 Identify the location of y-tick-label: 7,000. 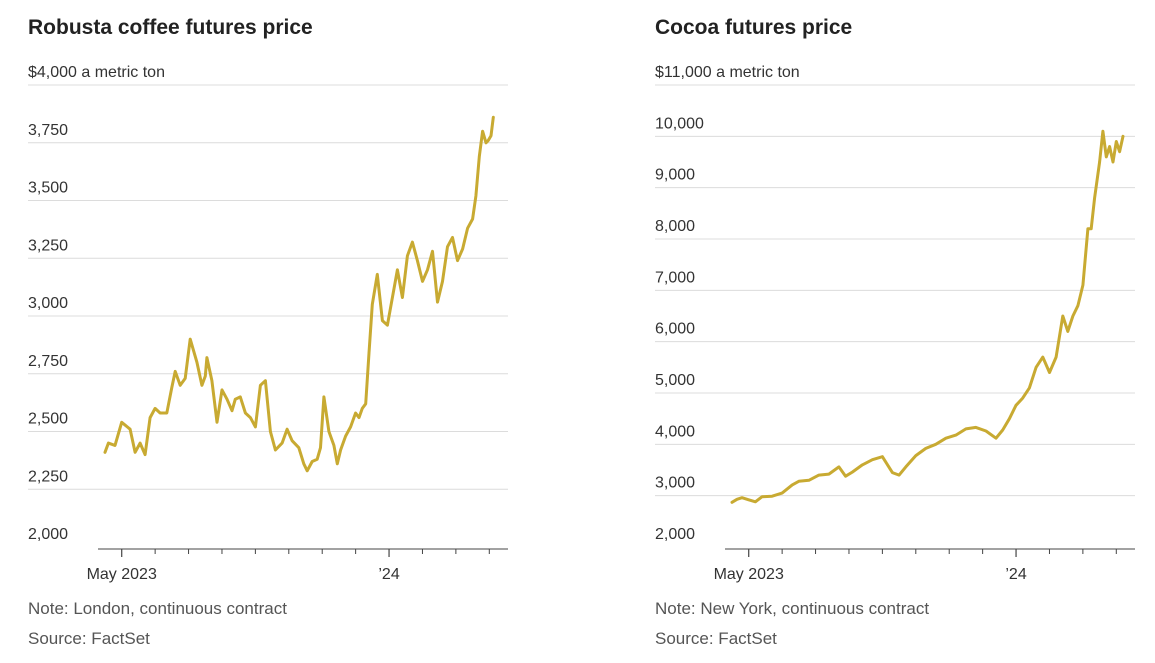
(675, 277).